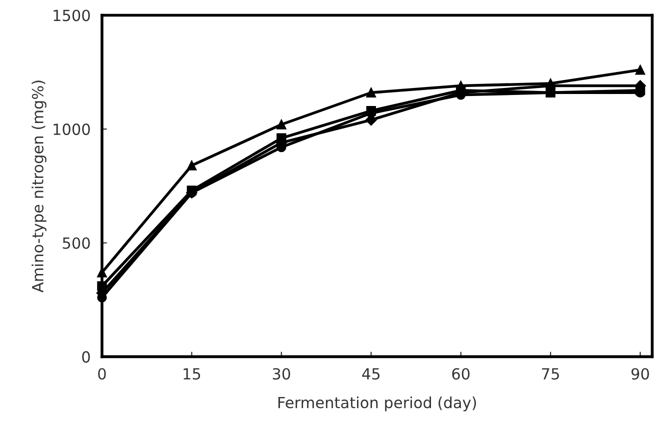 Image resolution: width=671 pixels, height=435 pixels. Describe the element at coordinates (76, 243) in the screenshot. I see `y-tick-label: 500` at that location.